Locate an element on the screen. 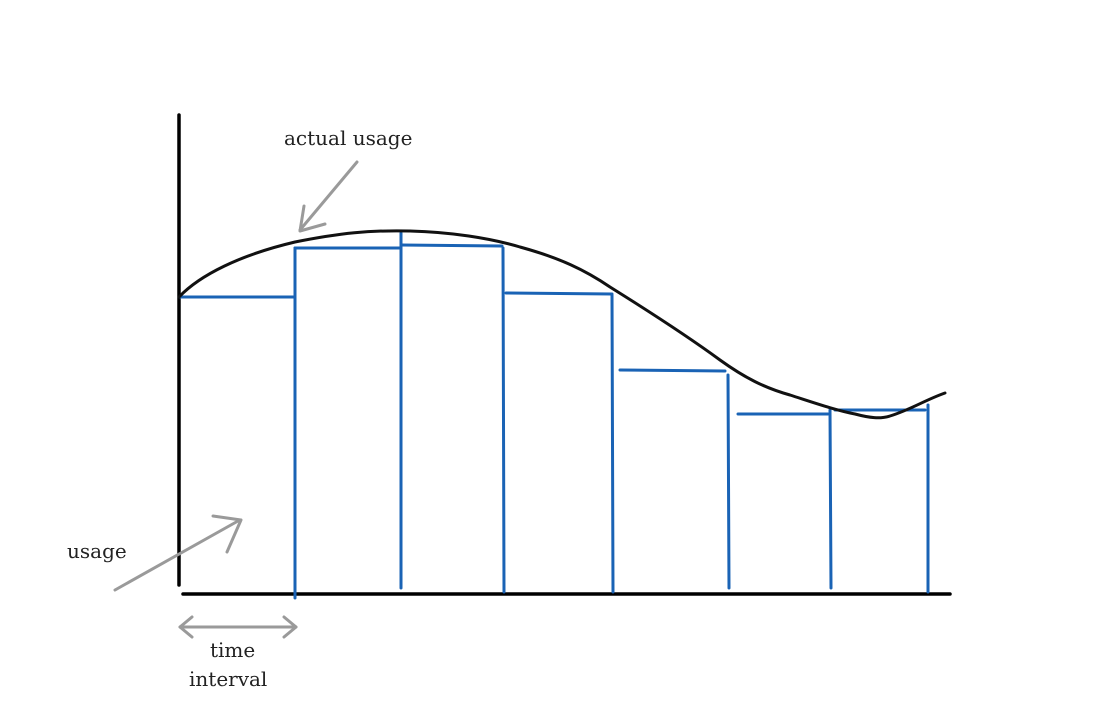 The width and height of the screenshot is (1097, 720). time-interval-label-line1: time is located at coordinates (232, 650).